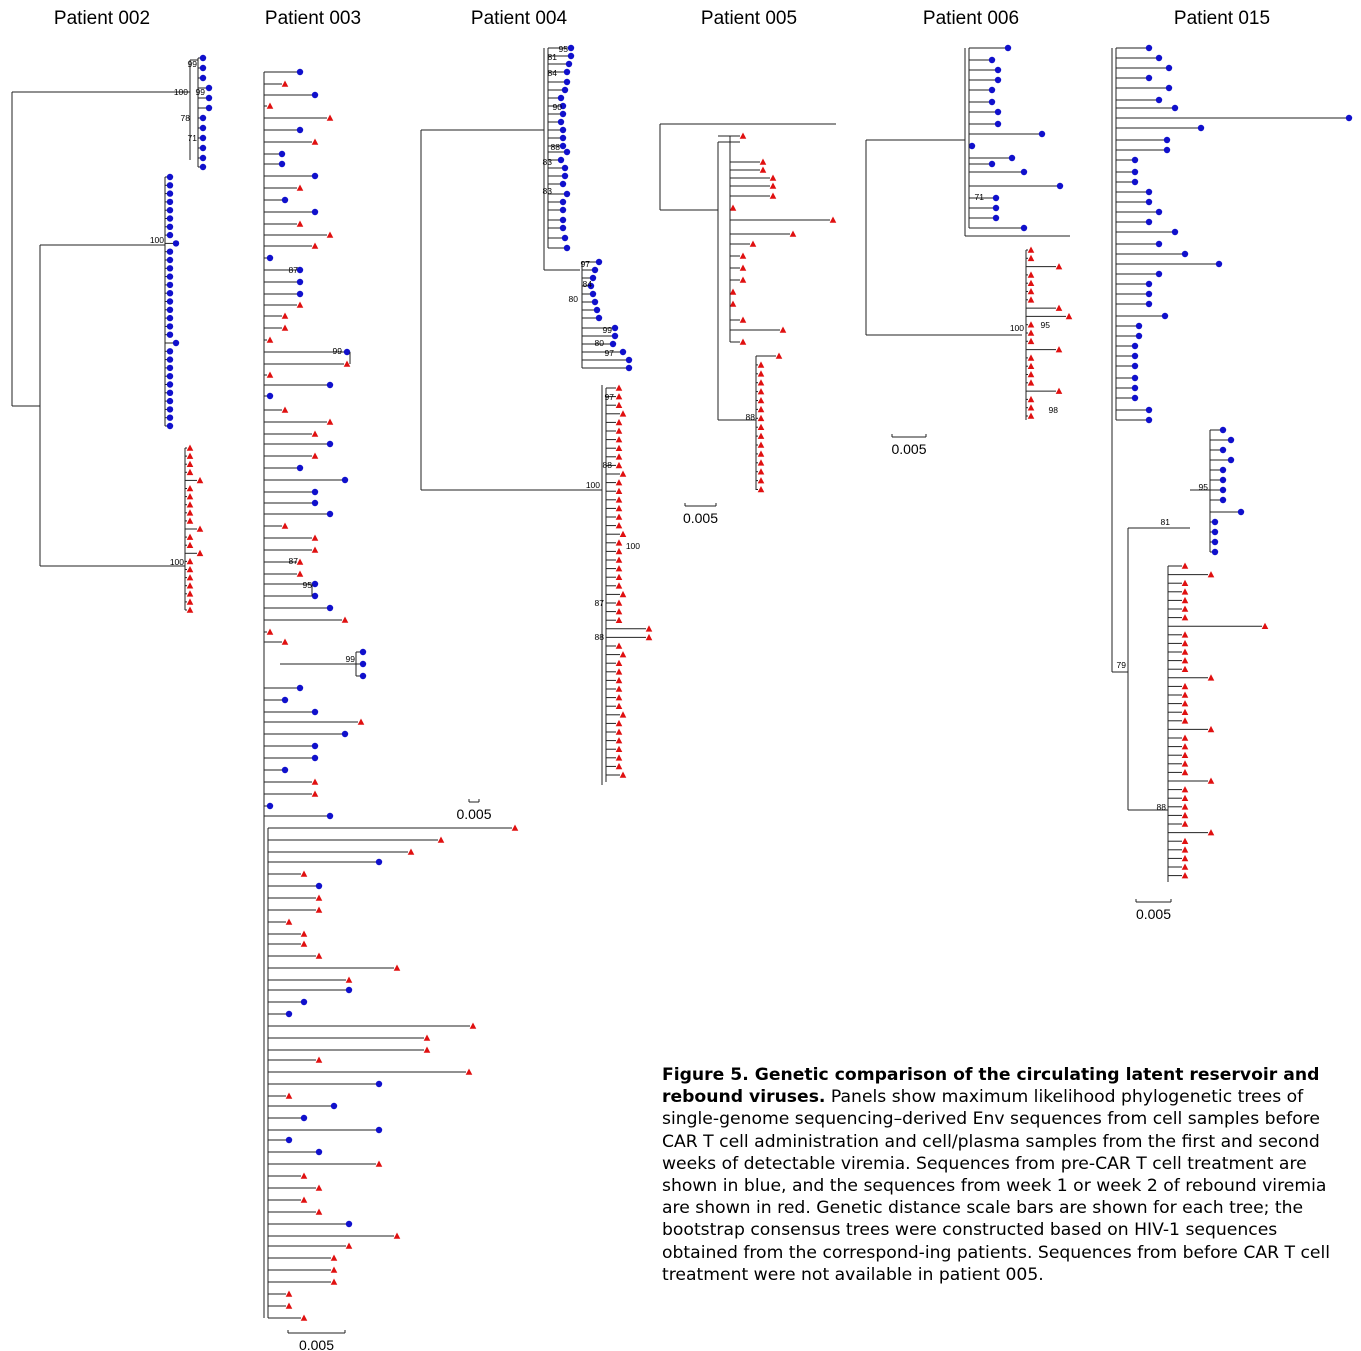  Describe the element at coordinates (519, 18) in the screenshot. I see `panel-title-004: Patient 004` at that location.